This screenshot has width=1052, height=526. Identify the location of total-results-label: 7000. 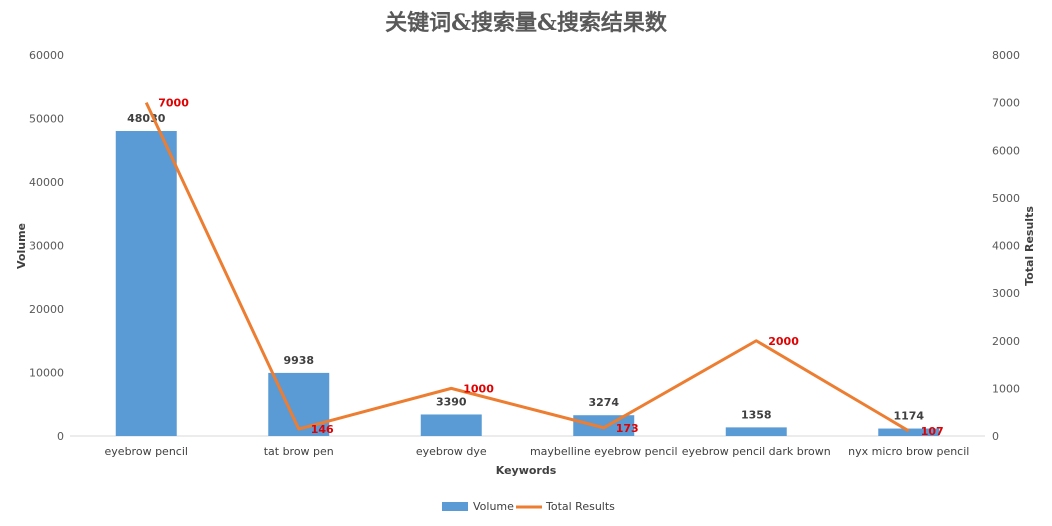
(173, 103).